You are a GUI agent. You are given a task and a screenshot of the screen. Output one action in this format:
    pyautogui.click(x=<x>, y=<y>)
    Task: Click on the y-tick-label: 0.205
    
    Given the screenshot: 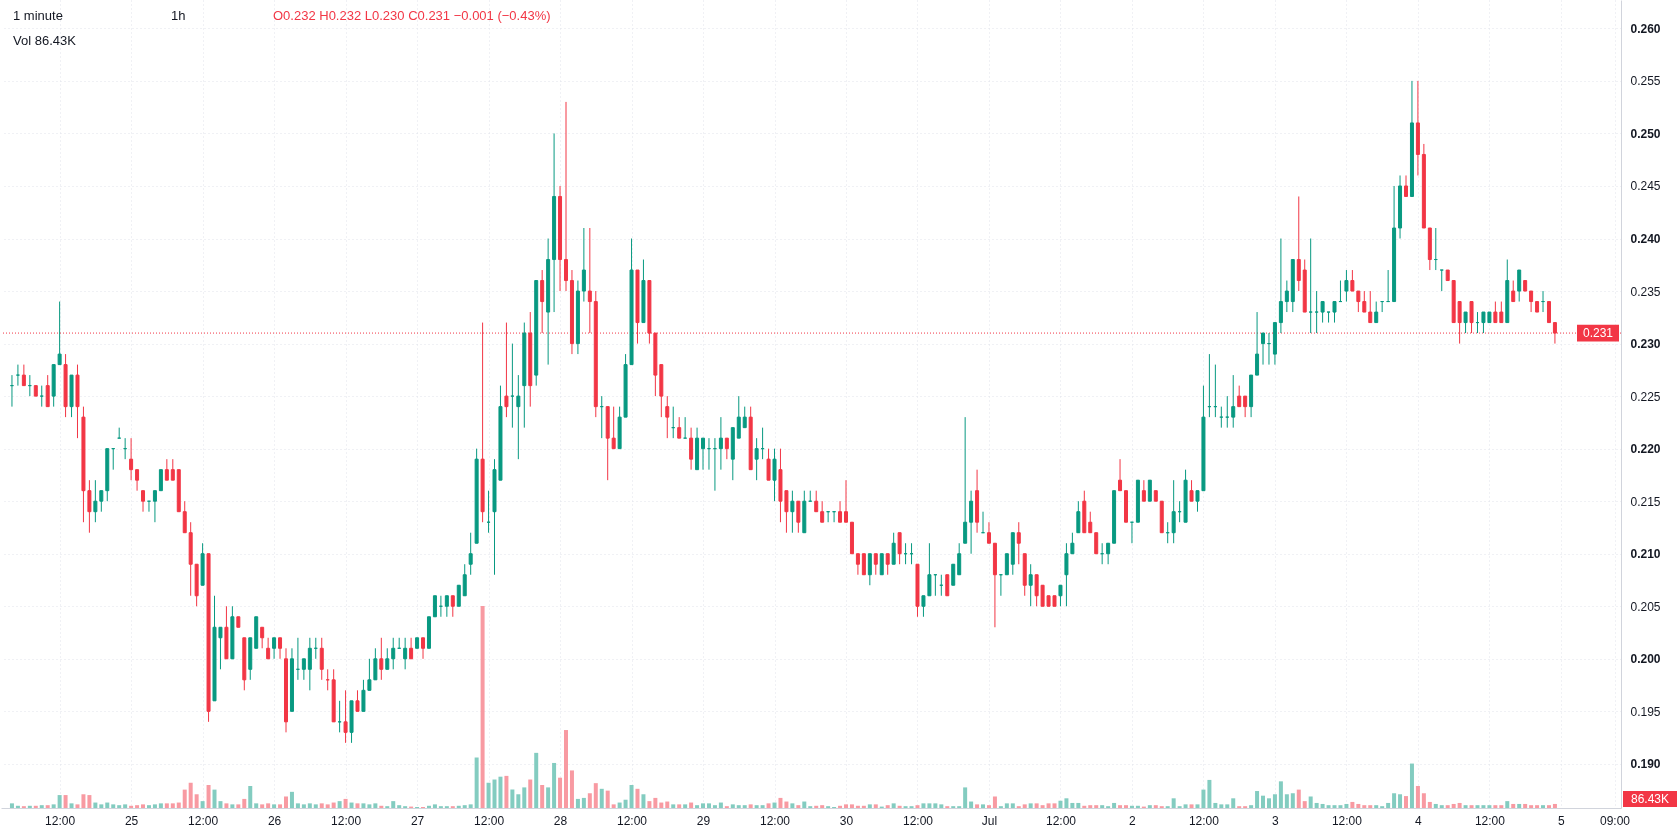 What is the action you would take?
    pyautogui.click(x=1645, y=606)
    